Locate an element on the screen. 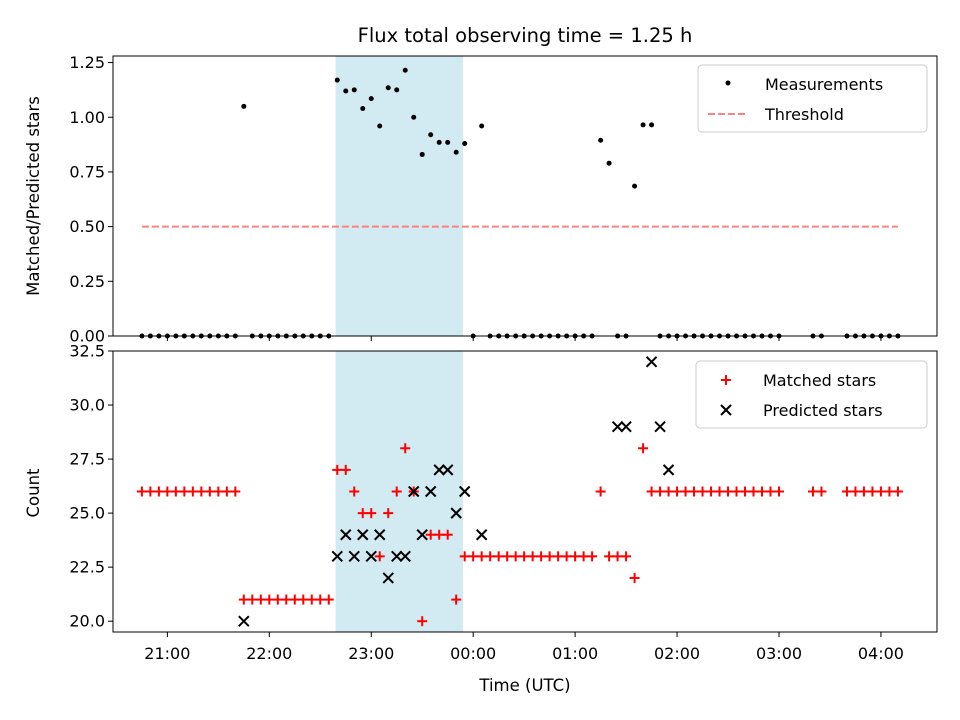 Image resolution: width=960 pixels, height=720 pixels. x-axis-label: Time (UTC) is located at coordinates (524, 685).